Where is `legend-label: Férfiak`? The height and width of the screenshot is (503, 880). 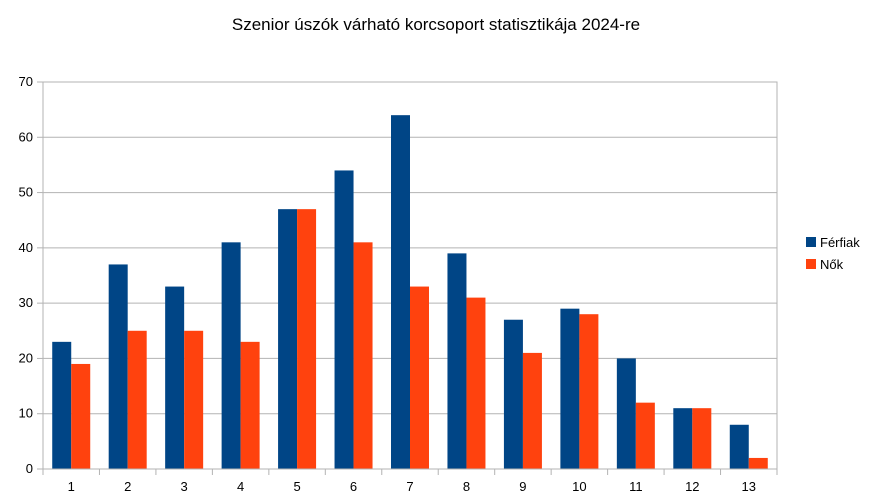 legend-label: Férfiak is located at coordinates (840, 242).